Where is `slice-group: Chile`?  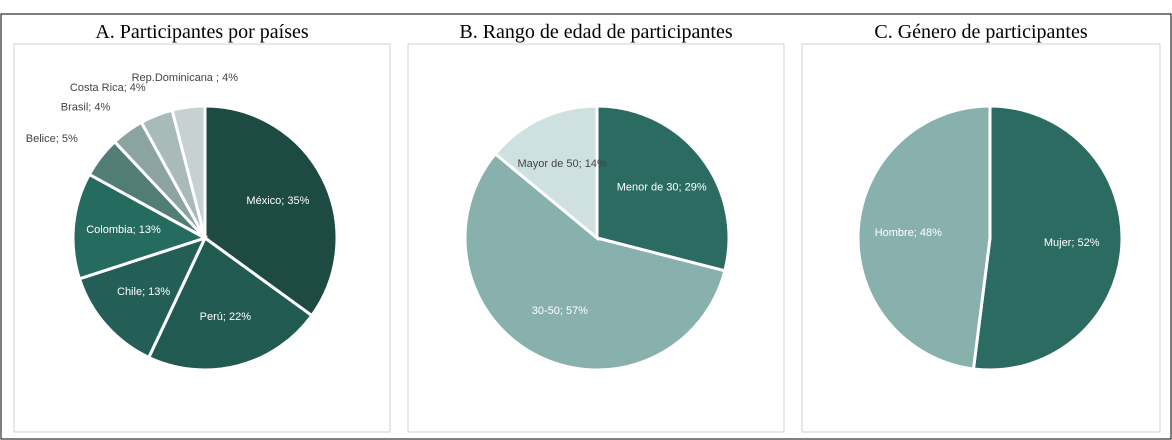
slice-group: Chile is located at coordinates (142, 297).